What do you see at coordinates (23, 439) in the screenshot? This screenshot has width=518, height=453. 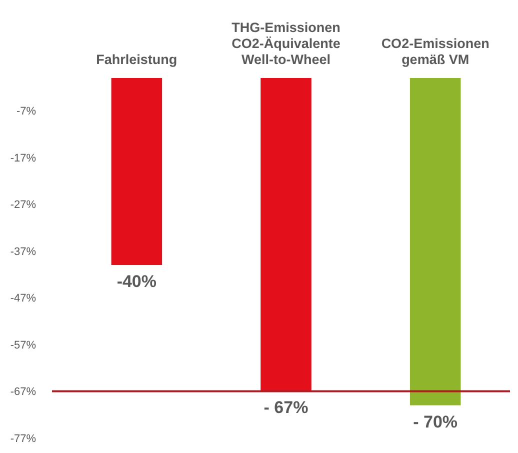 I see `y-tick-label: -77%` at bounding box center [23, 439].